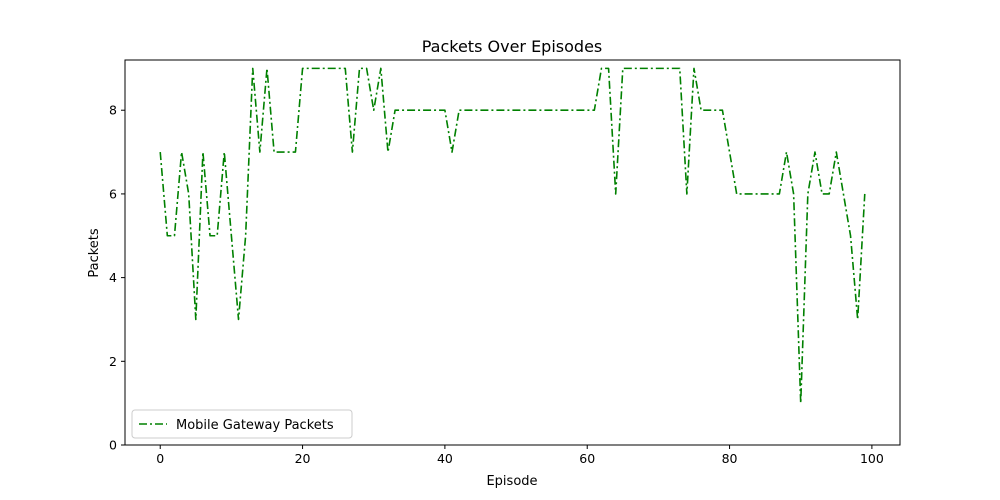  Describe the element at coordinates (872, 458) in the screenshot. I see `x-tick-label: 100` at that location.